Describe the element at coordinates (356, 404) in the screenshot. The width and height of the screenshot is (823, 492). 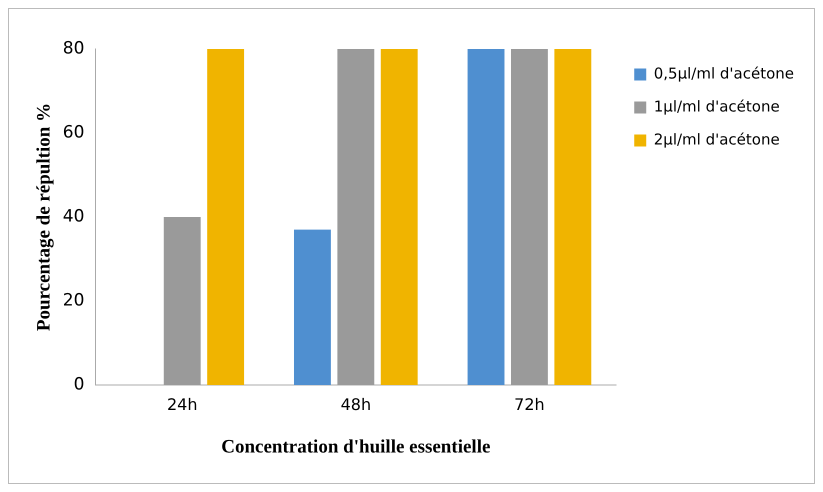
I see `x-tick-label: 48h` at that location.